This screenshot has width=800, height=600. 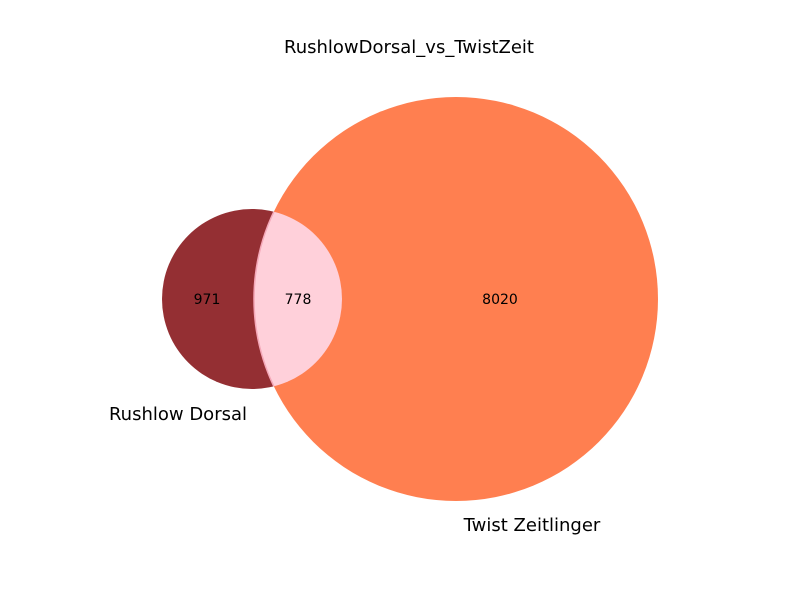 I want to click on set-a-label: Rushlow Dorsal, so click(x=178, y=414).